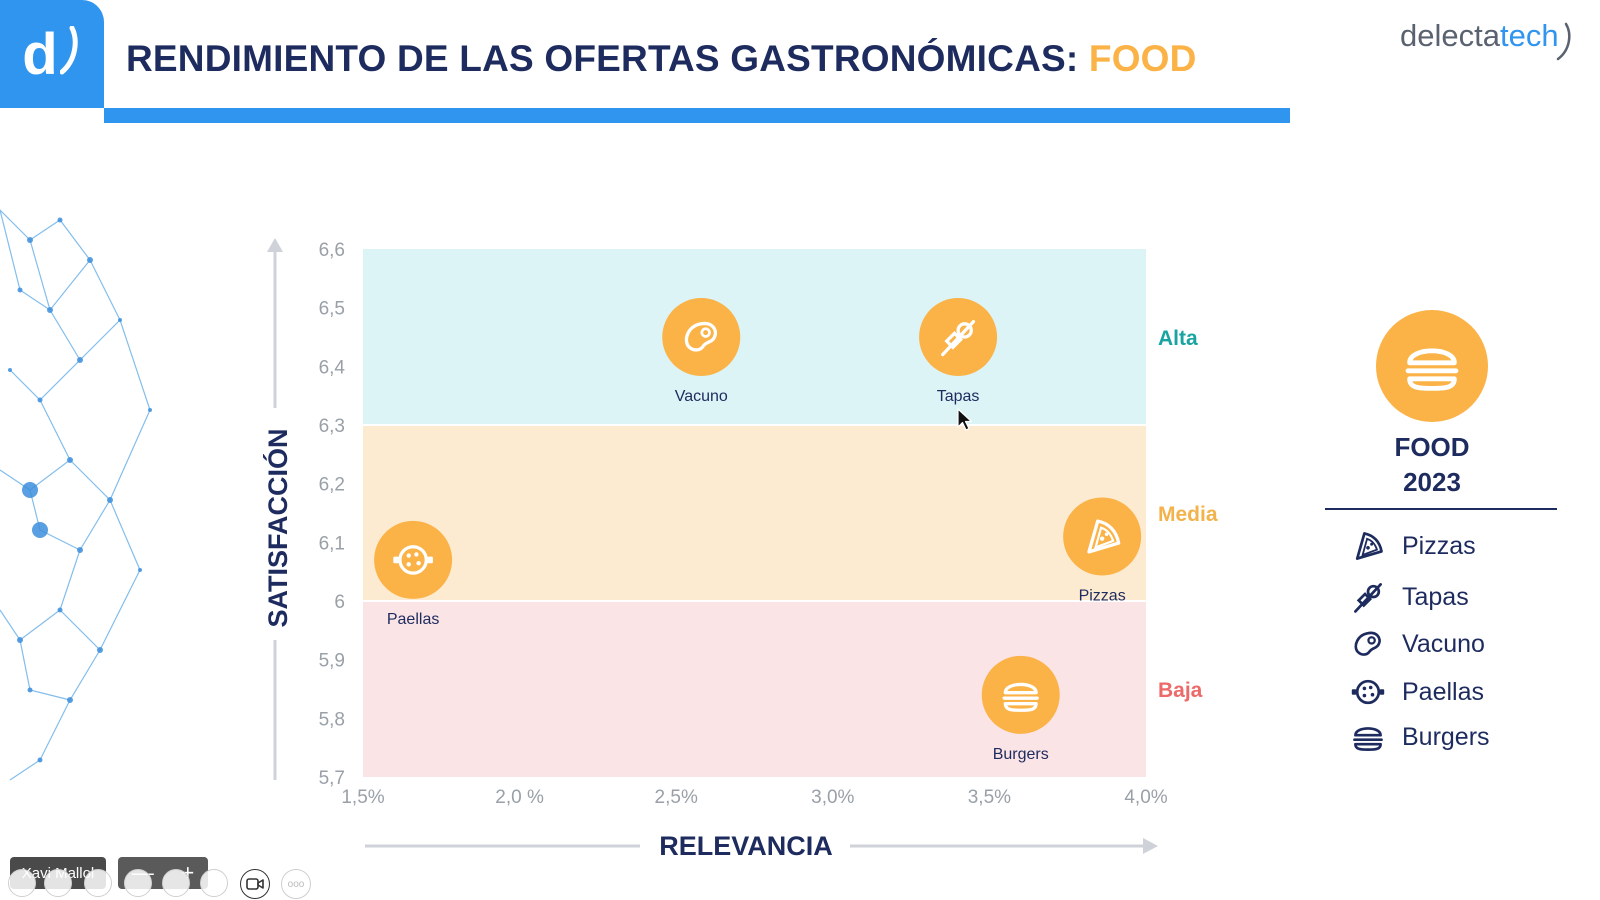  What do you see at coordinates (332, 543) in the screenshot?
I see `y-tick-label: 6,1` at bounding box center [332, 543].